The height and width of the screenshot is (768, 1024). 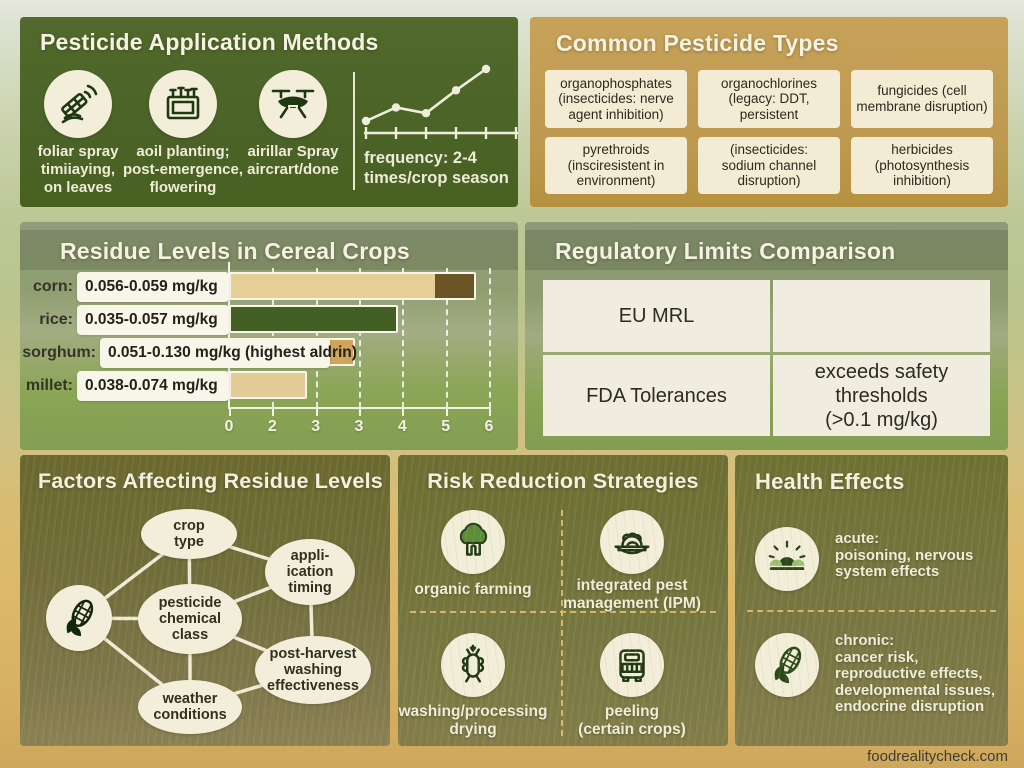 What do you see at coordinates (871, 611) in the screenshot?
I see `dashed-divider` at bounding box center [871, 611].